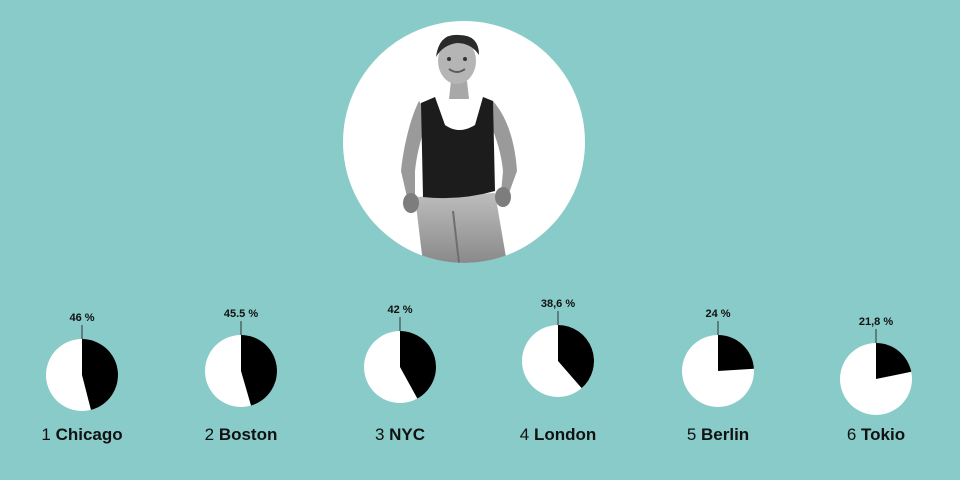  I want to click on pie-london: 38,6 % 4 London, so click(558, 371).